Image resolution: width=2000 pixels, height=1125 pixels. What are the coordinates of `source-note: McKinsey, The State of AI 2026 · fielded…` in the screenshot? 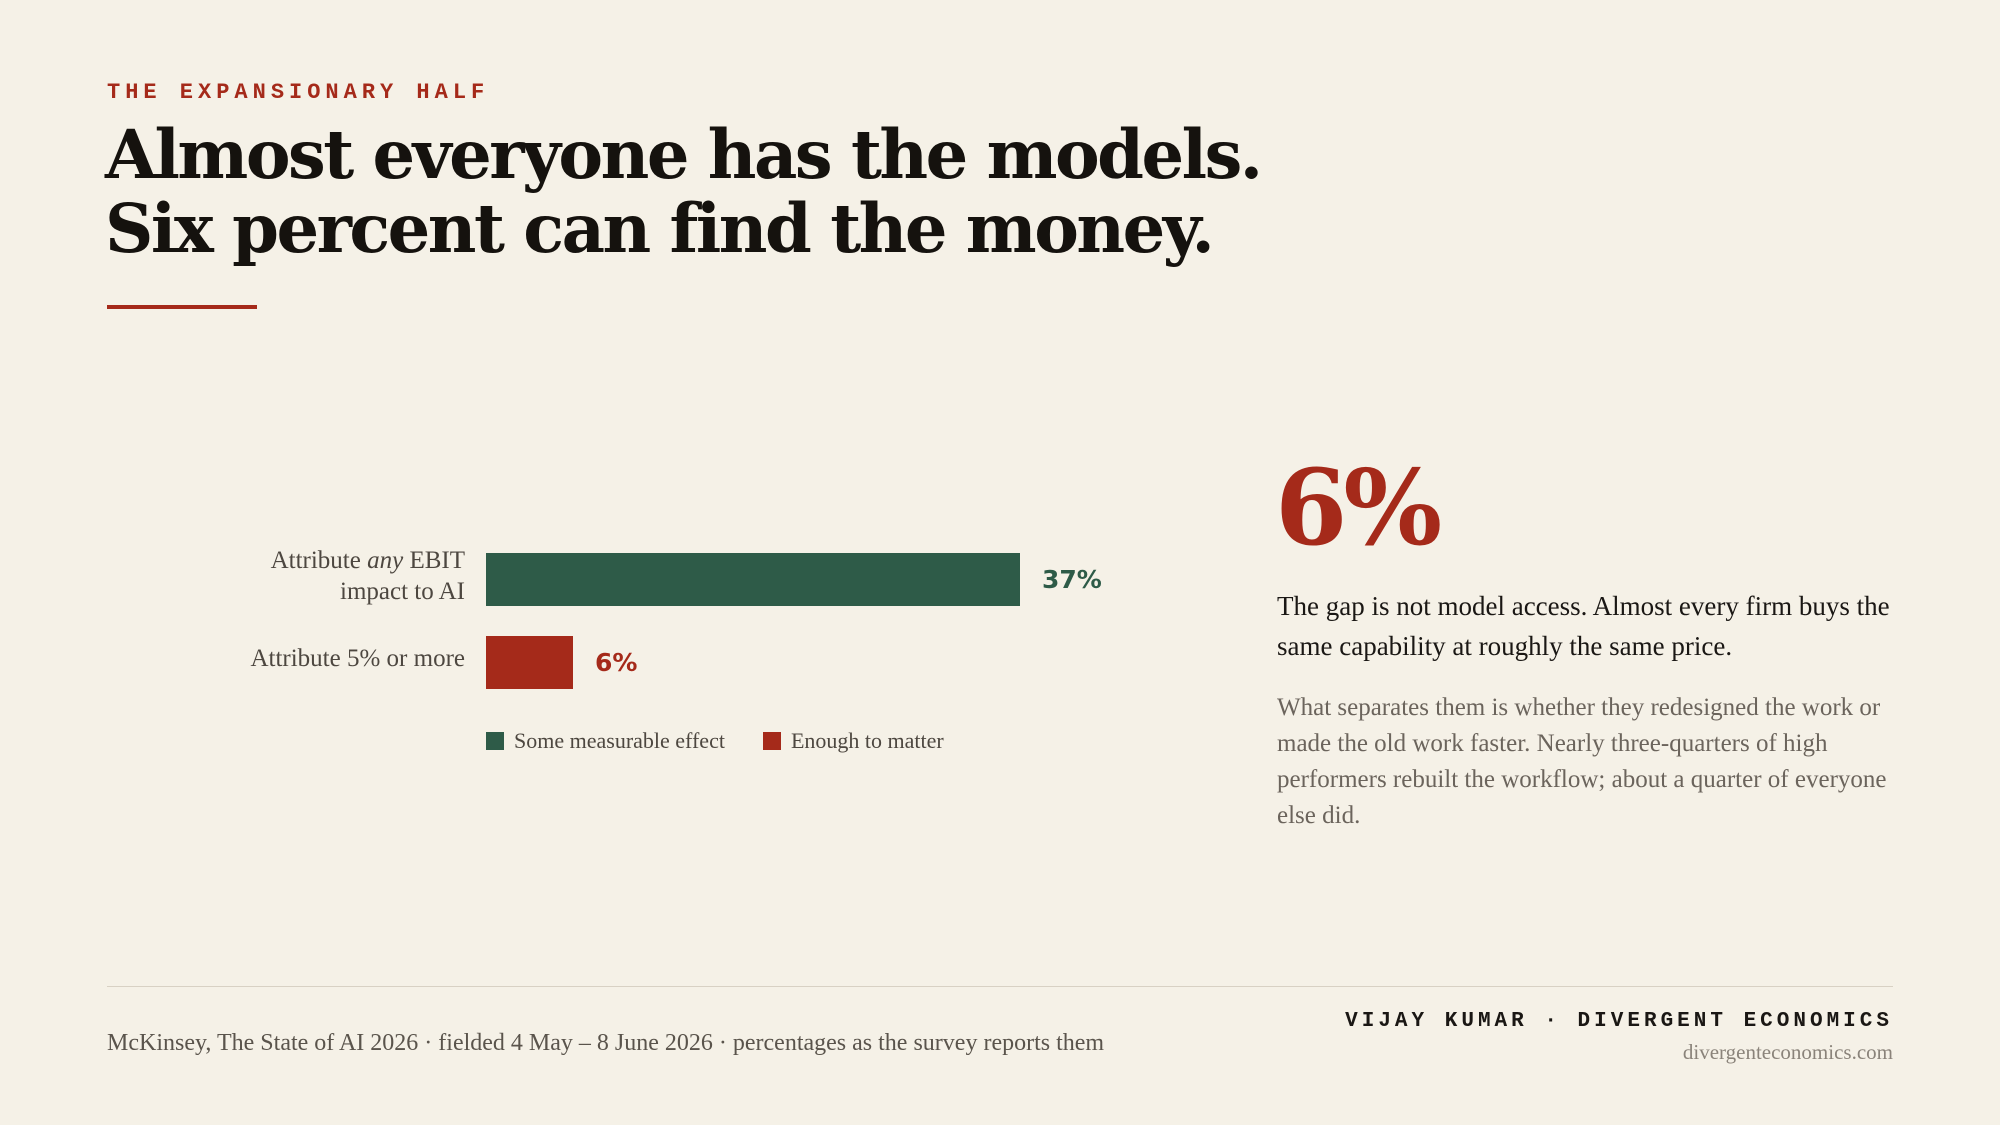 It's located at (606, 1043).